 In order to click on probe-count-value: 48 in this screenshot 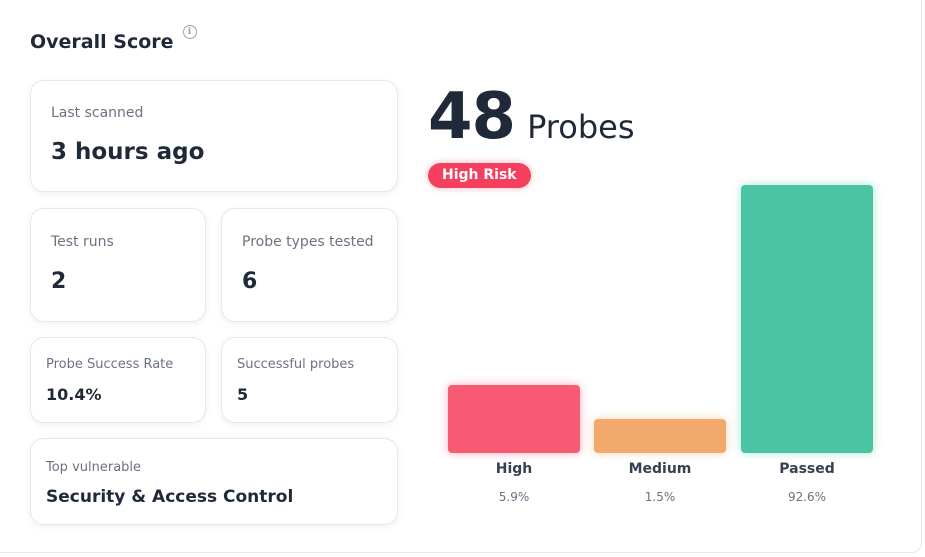, I will do `click(472, 117)`.